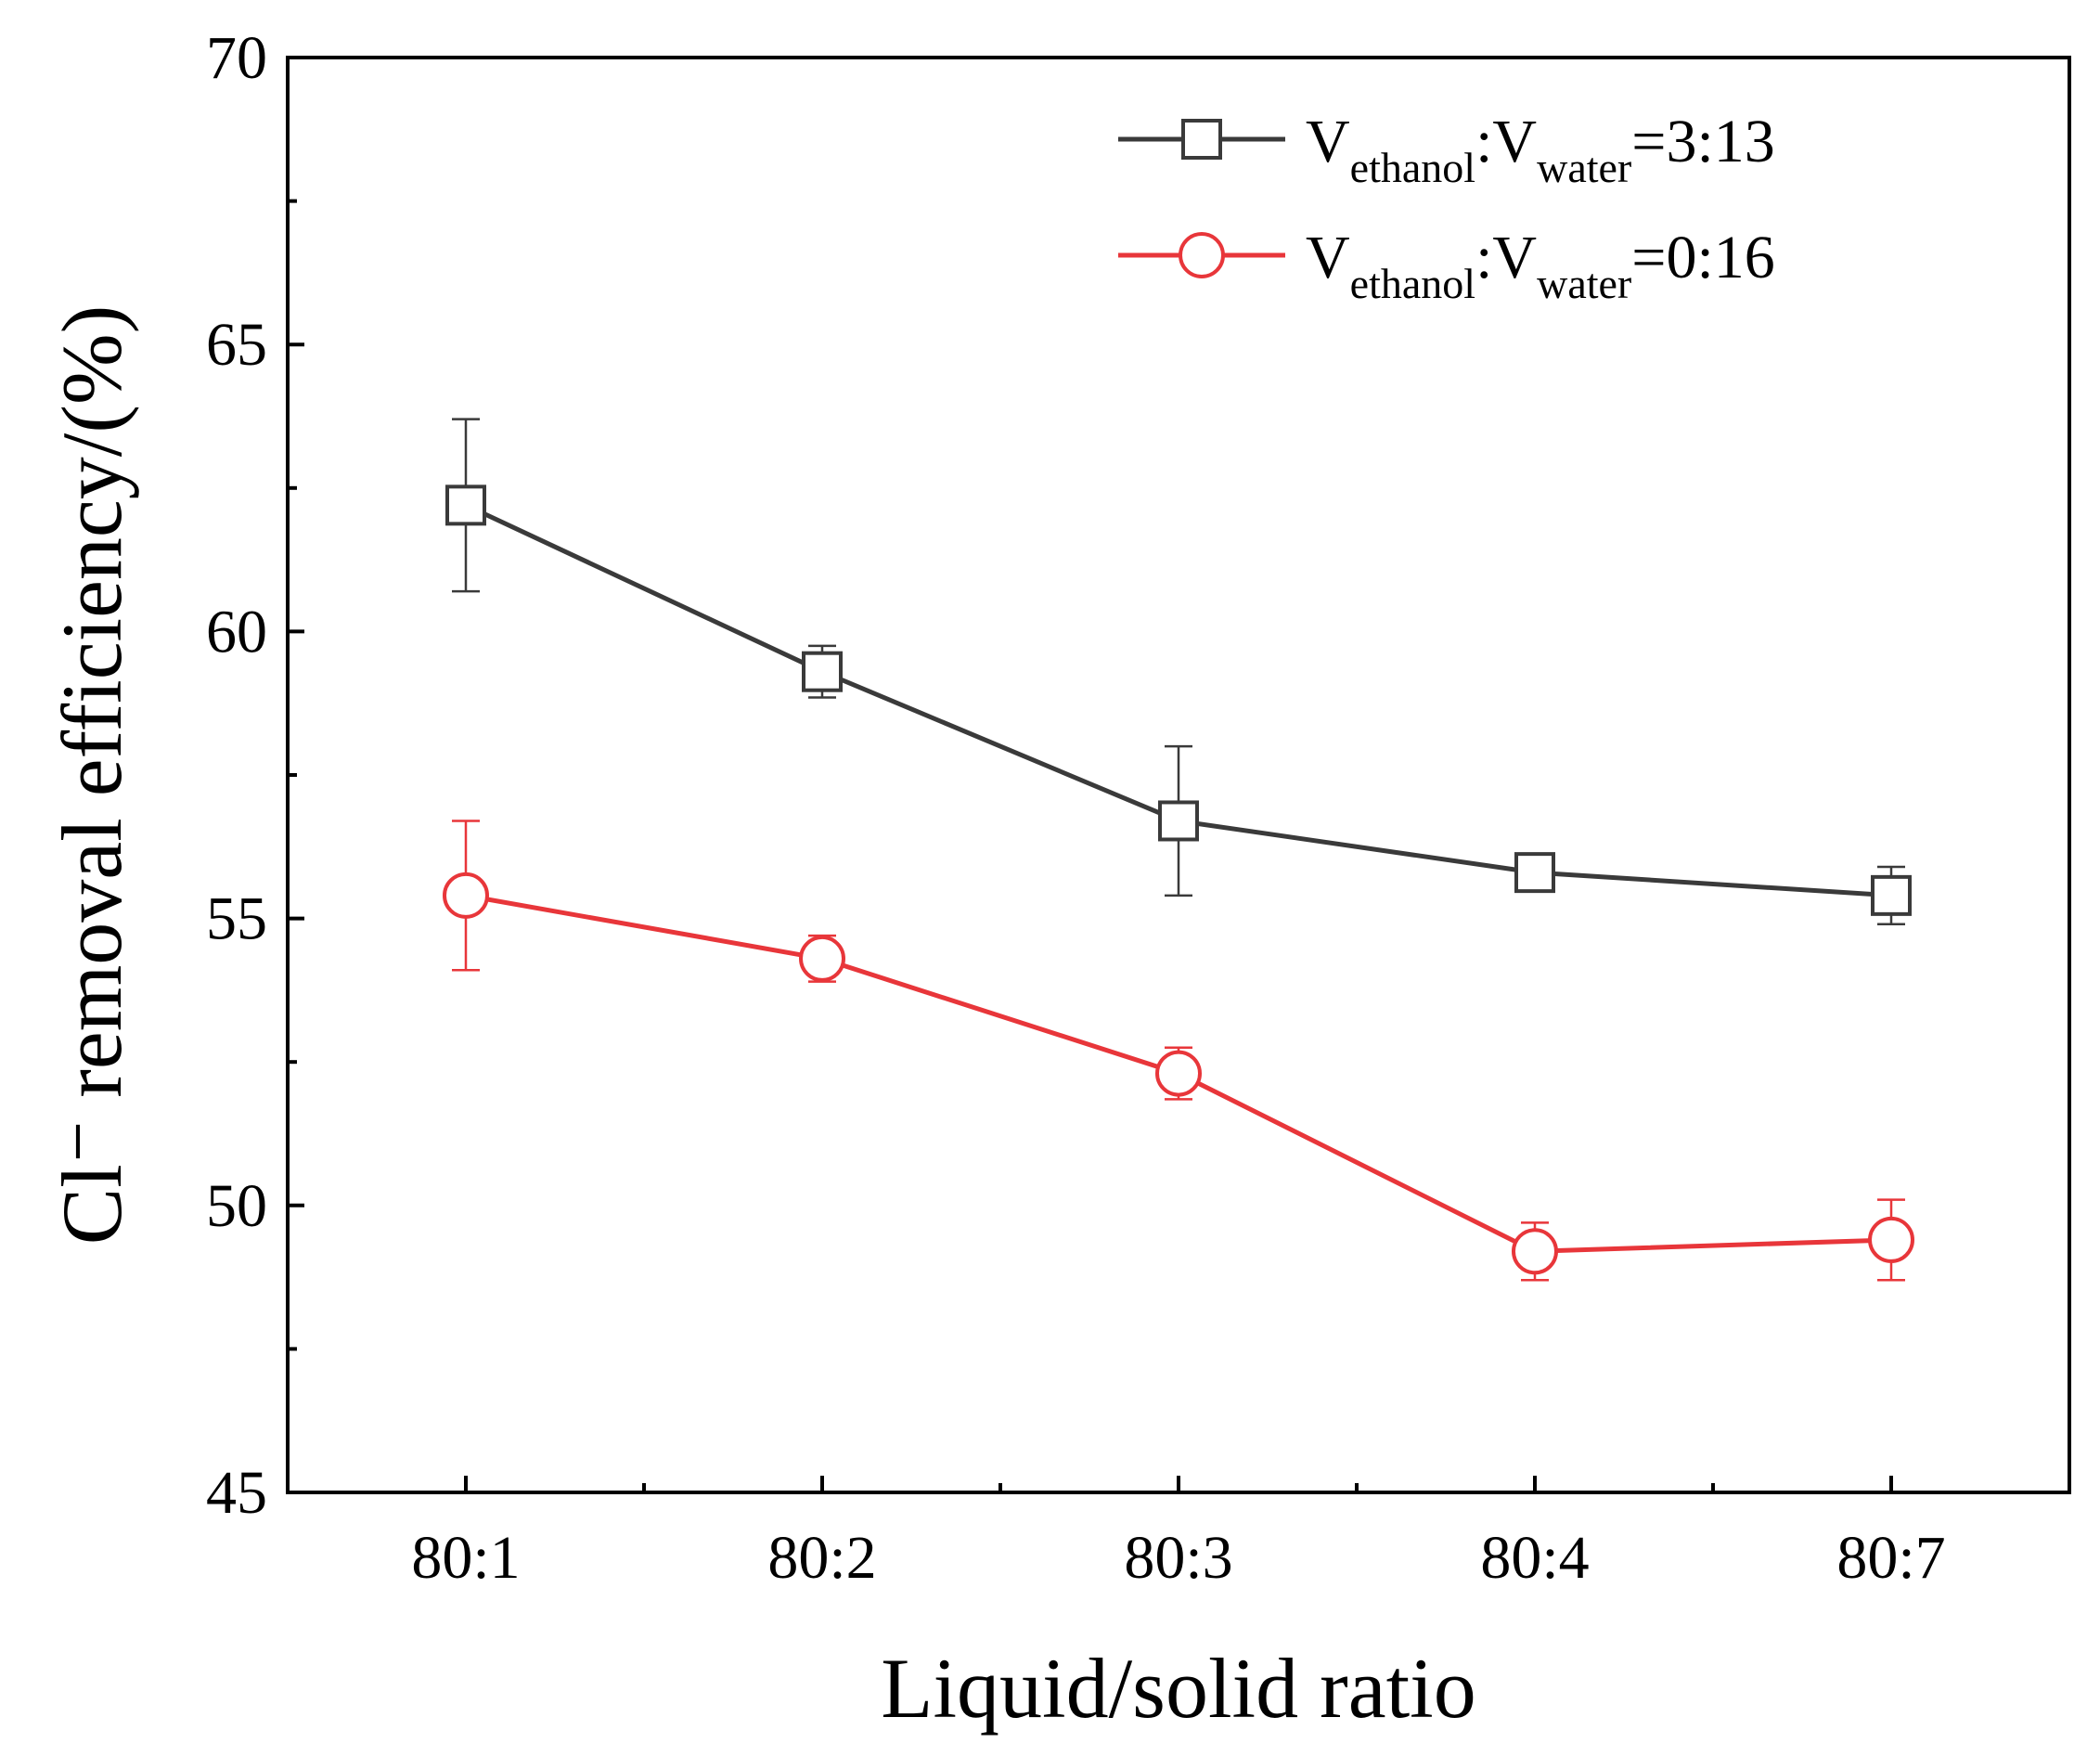 The width and height of the screenshot is (2100, 1743). Describe the element at coordinates (466, 1558) in the screenshot. I see `x-tick-label: 80:1` at that location.